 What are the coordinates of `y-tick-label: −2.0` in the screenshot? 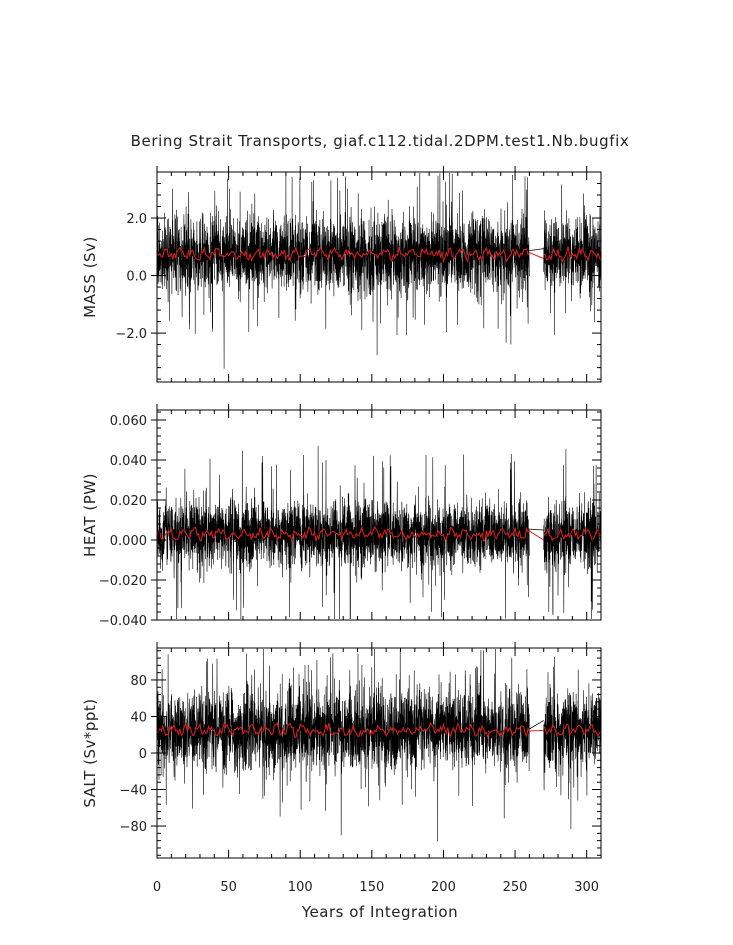 It's located at (131, 334).